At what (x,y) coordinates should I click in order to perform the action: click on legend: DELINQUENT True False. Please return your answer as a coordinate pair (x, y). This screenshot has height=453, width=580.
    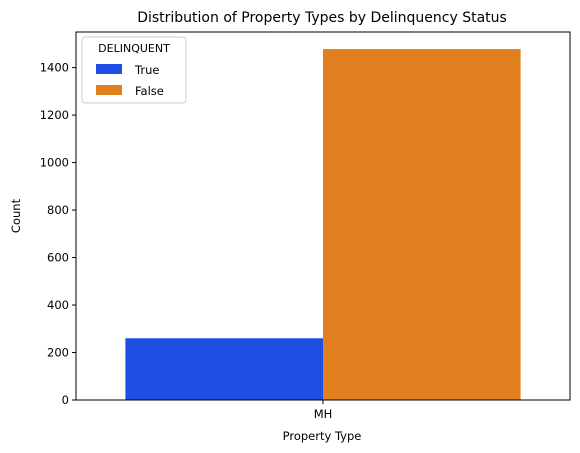
    Looking at the image, I should click on (134, 70).